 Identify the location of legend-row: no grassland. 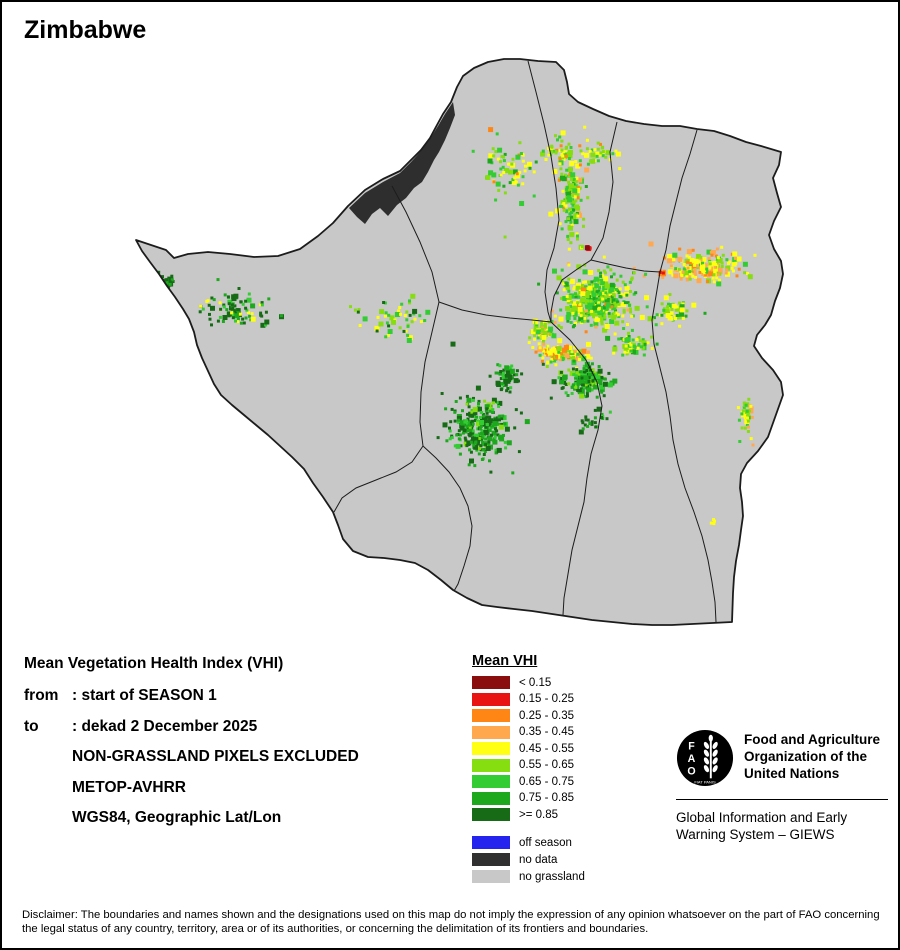
(557, 876).